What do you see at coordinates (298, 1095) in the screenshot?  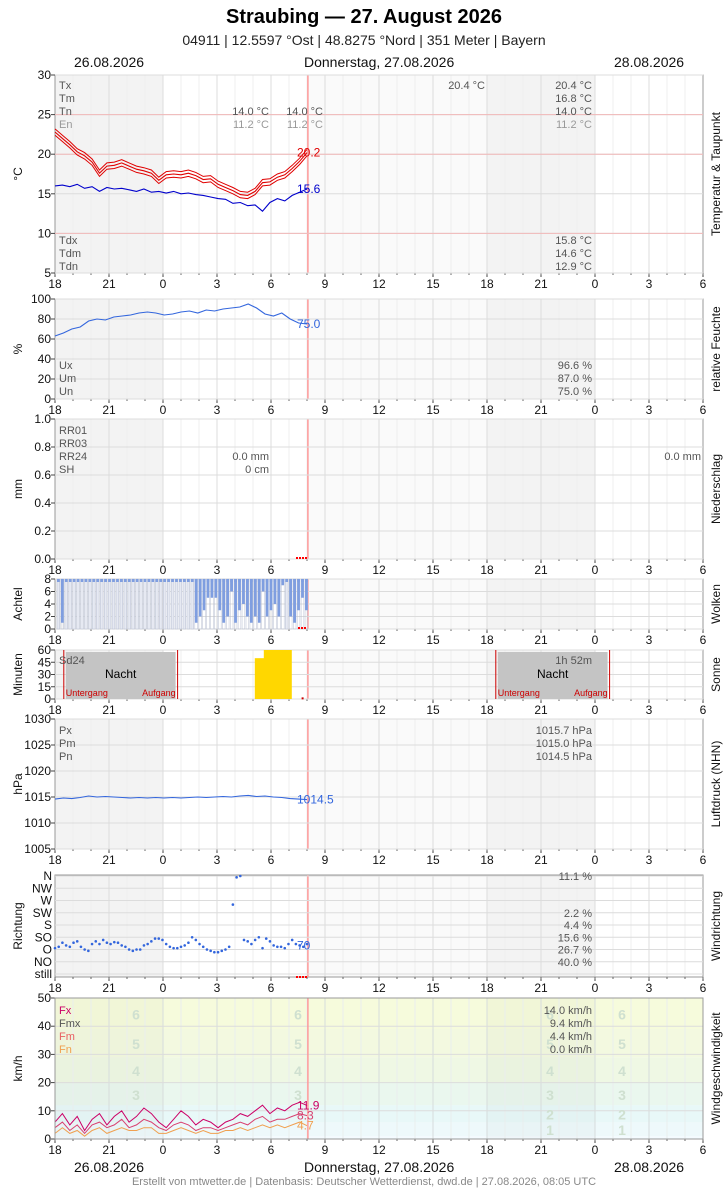 I see `beaufort-label: 3` at bounding box center [298, 1095].